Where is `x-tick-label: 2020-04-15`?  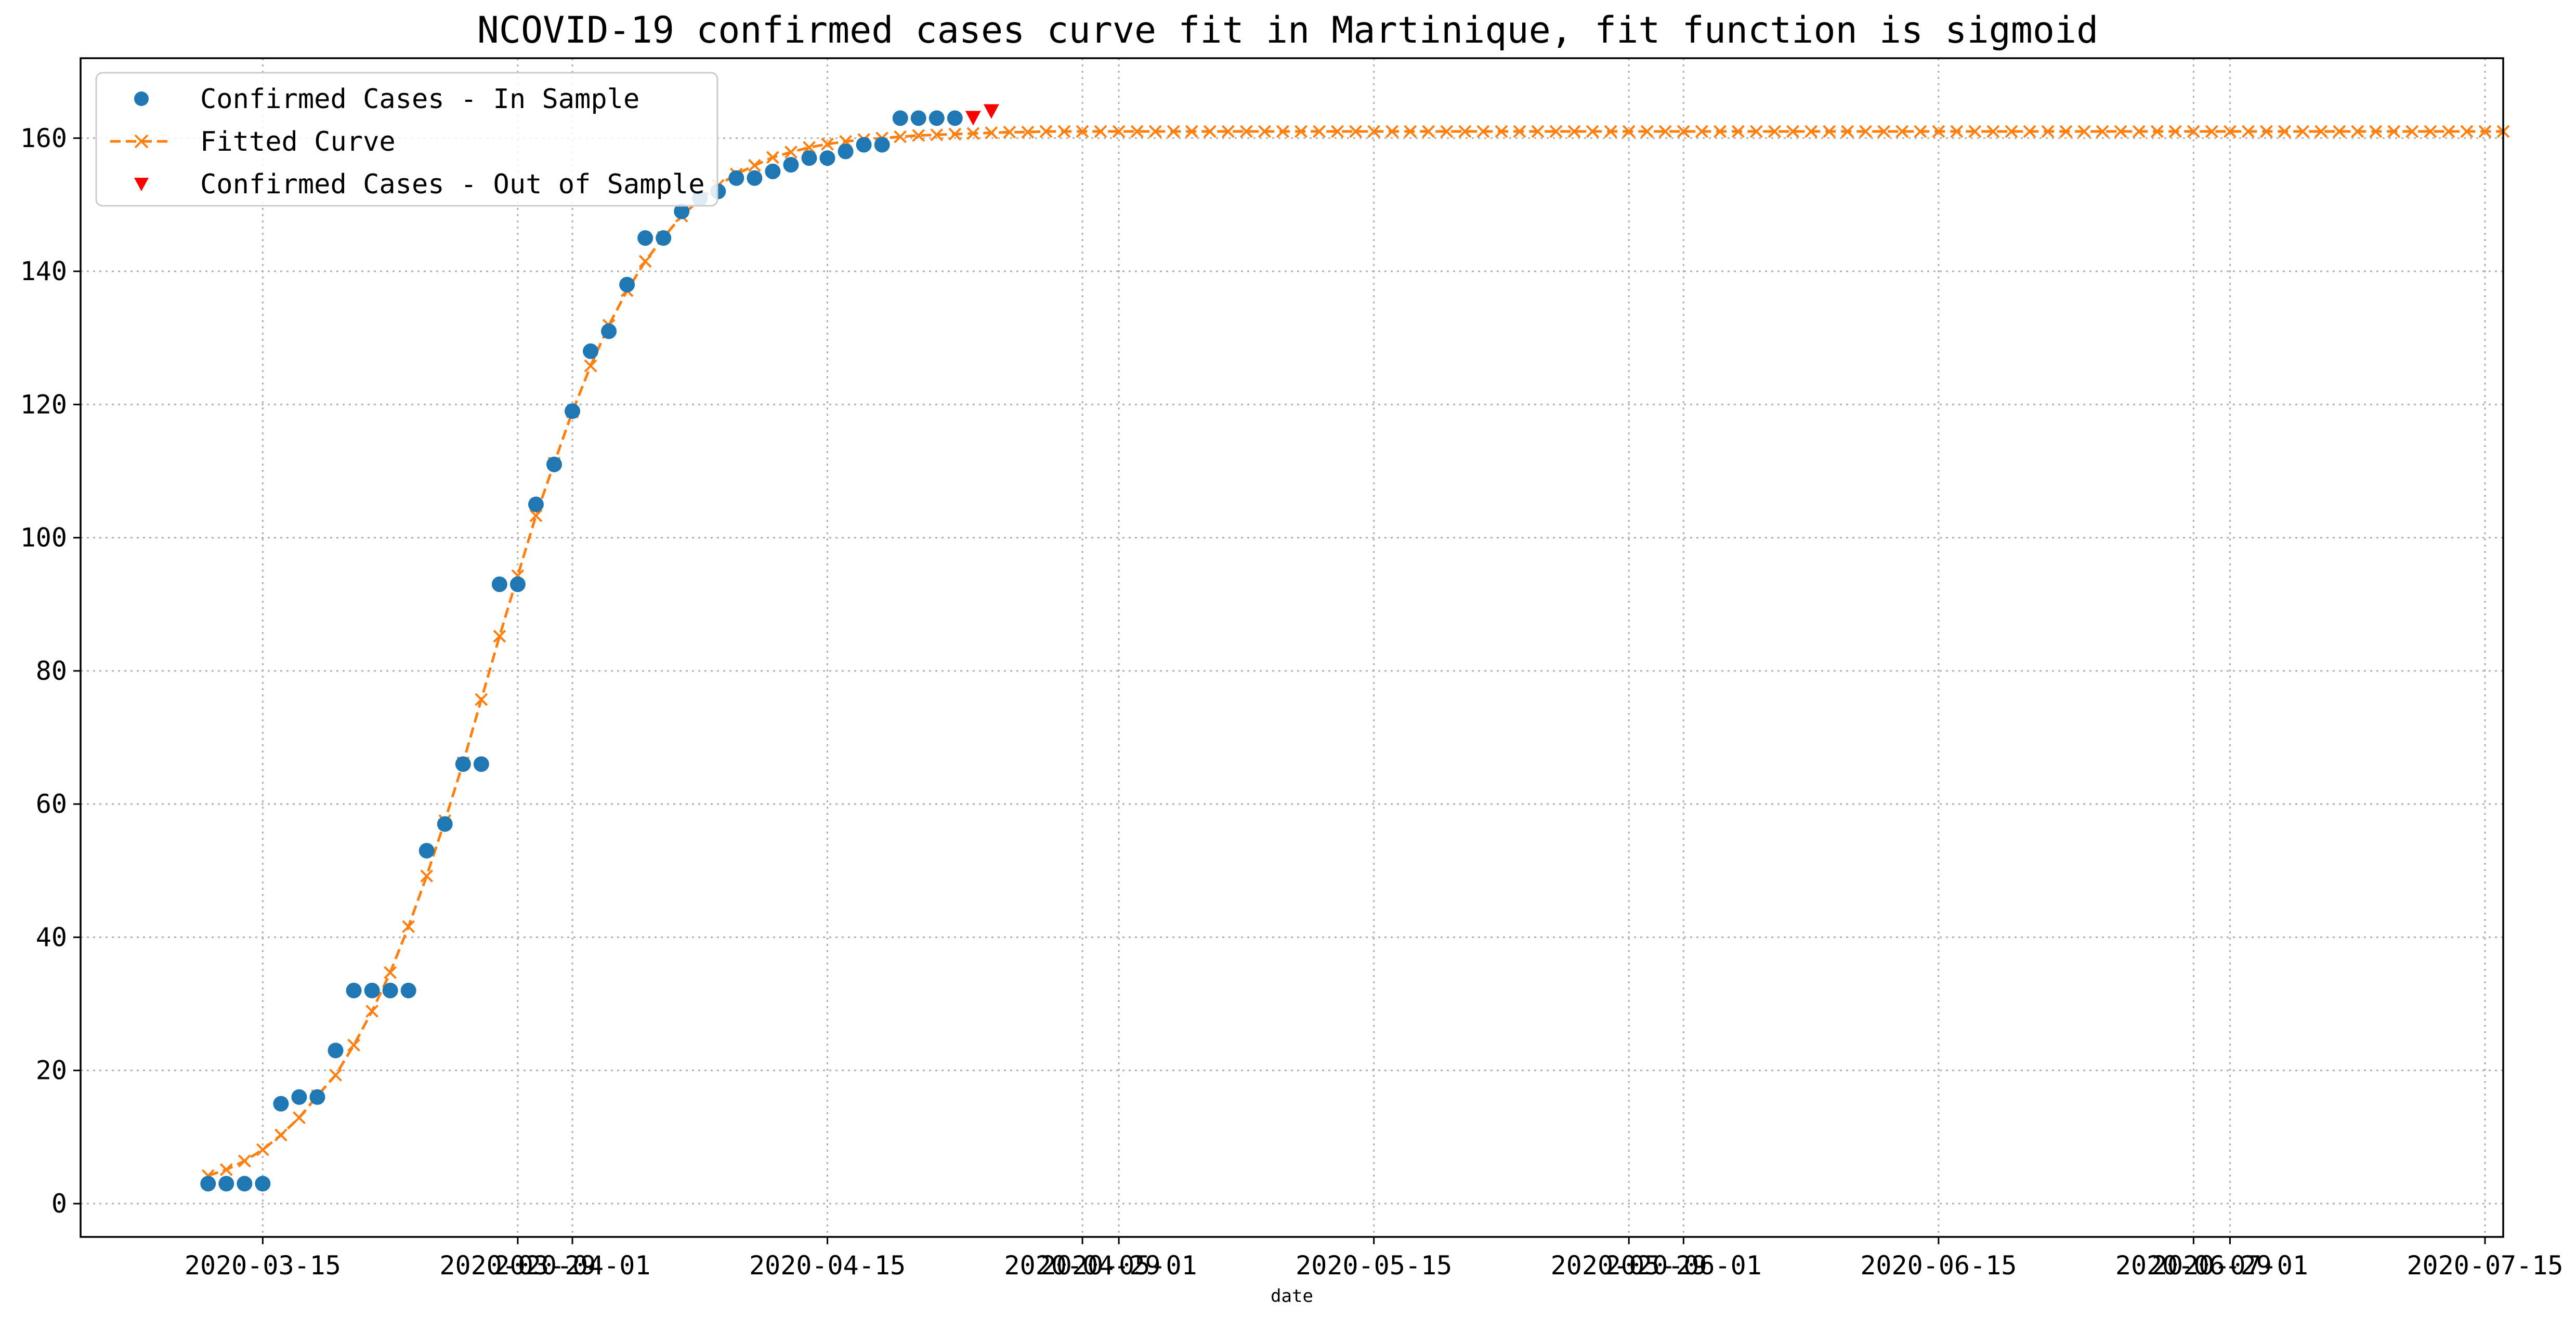
x-tick-label: 2020-04-15 is located at coordinates (827, 1265).